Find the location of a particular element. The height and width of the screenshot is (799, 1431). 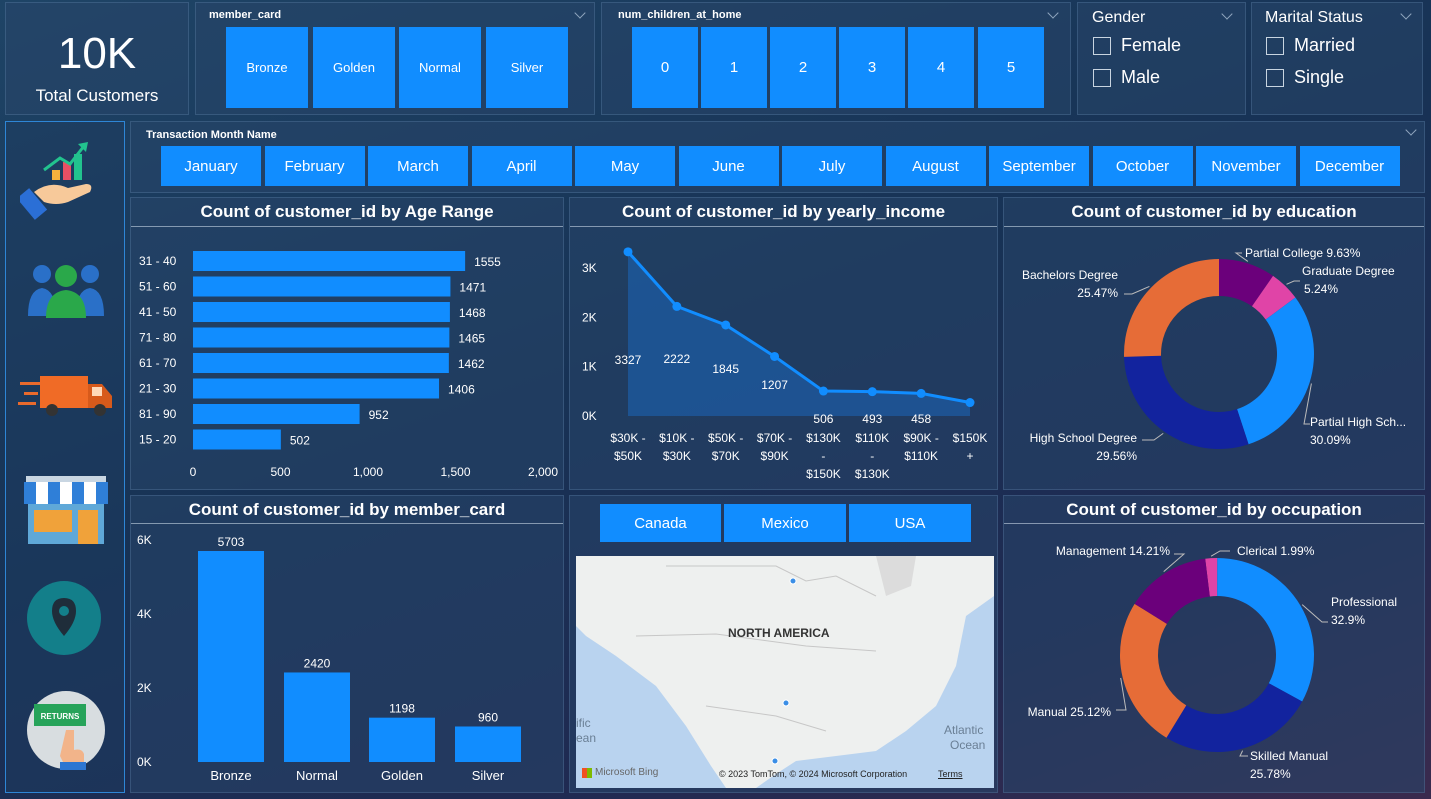

children-option-0: 0 is located at coordinates (665, 67).